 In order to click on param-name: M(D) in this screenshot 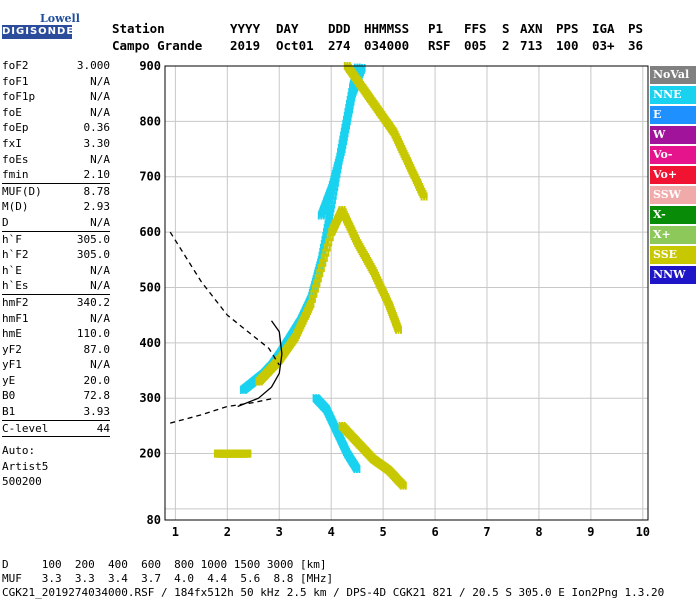, I will do `click(15, 207)`.